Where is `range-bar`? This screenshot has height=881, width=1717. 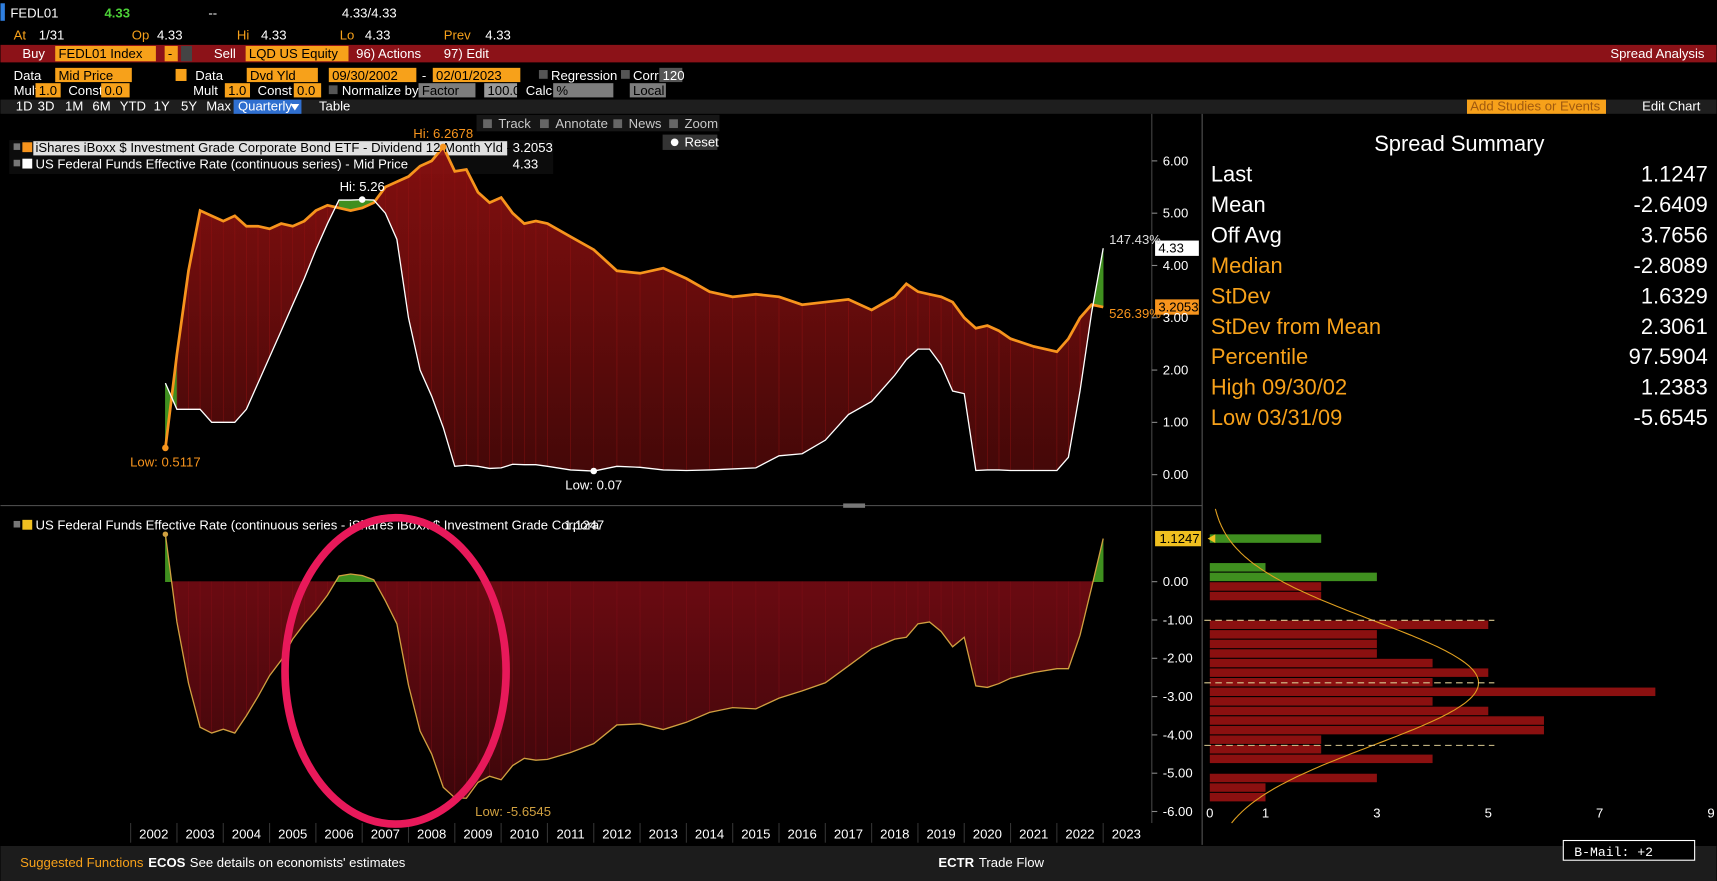 range-bar is located at coordinates (858, 106).